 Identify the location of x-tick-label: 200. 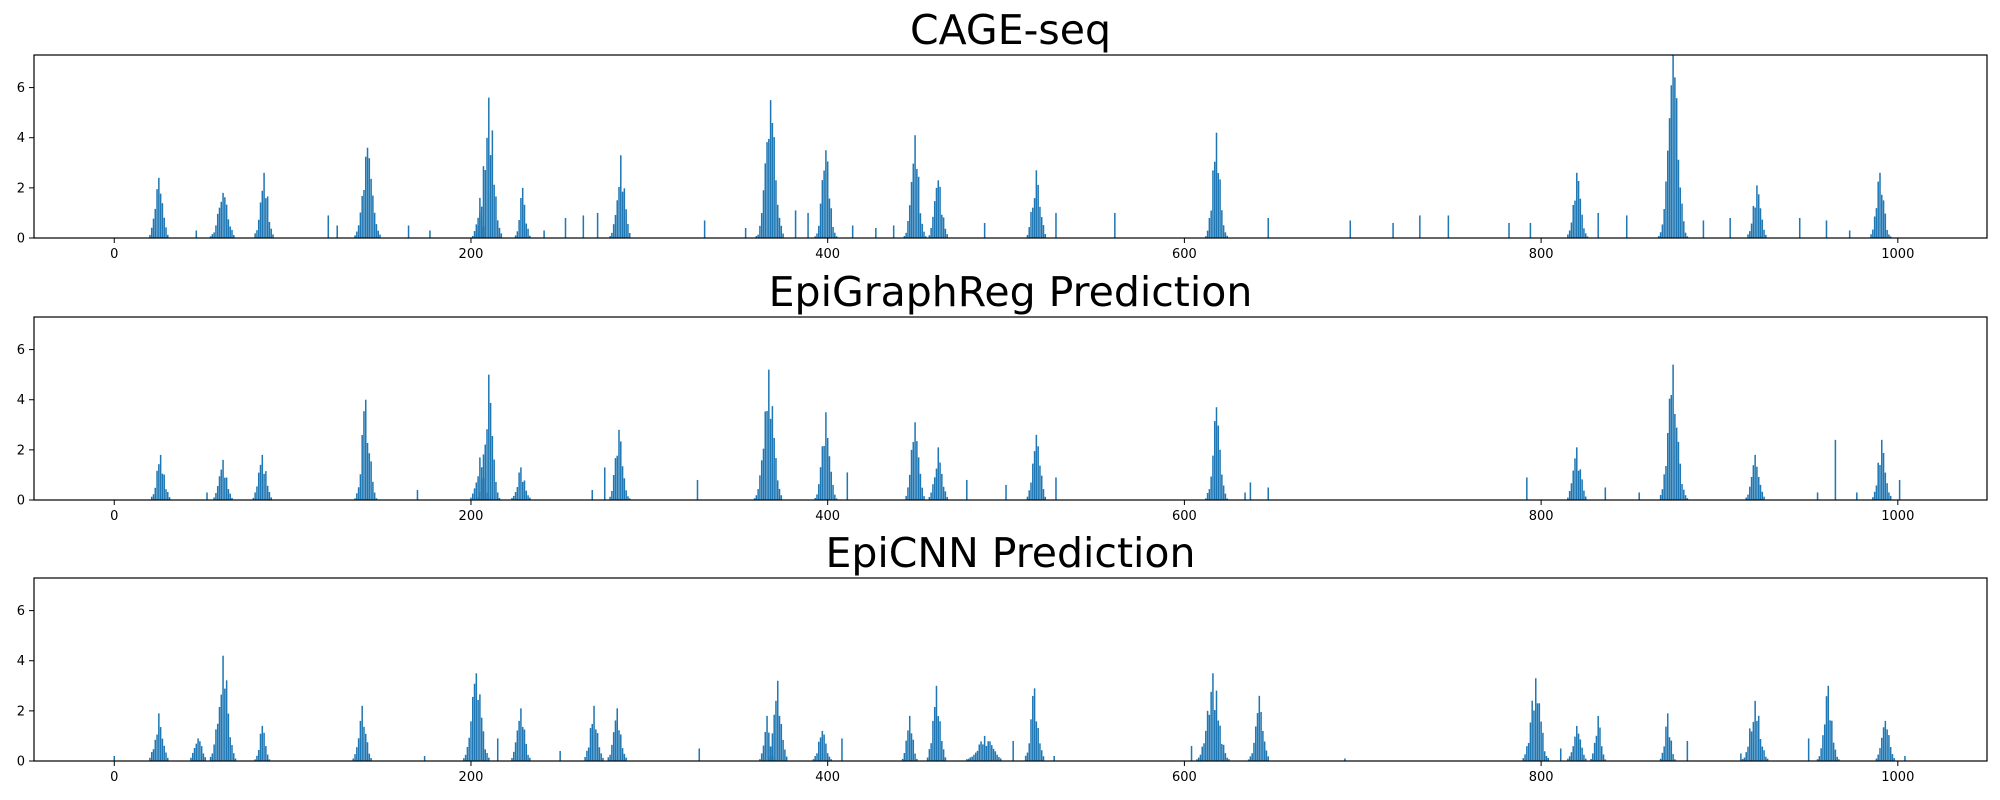
(471, 516).